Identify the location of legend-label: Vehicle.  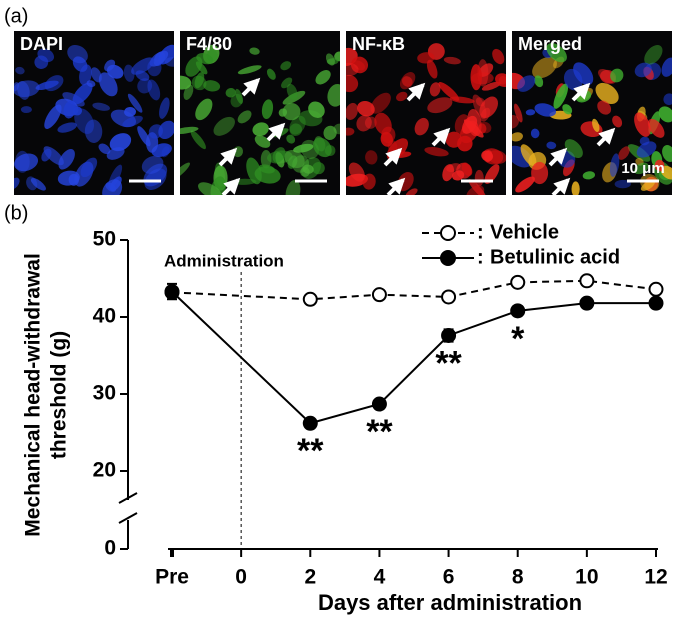
(524, 232).